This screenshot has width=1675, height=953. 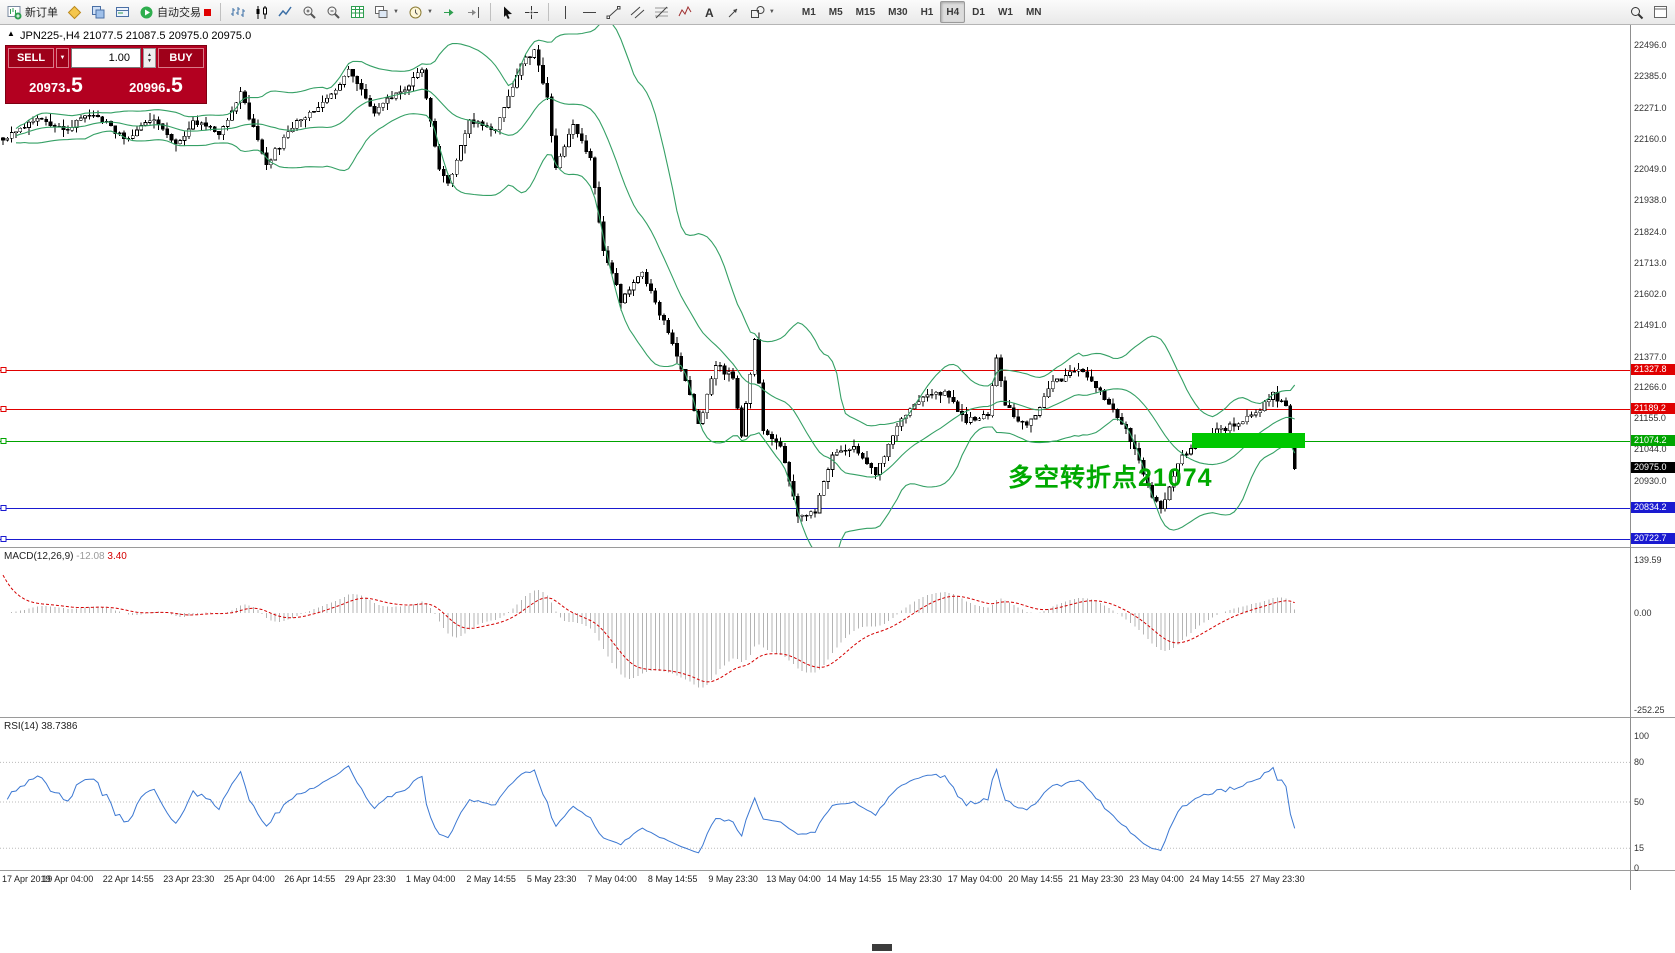 What do you see at coordinates (1642, 736) in the screenshot?
I see `axis-label: 100` at bounding box center [1642, 736].